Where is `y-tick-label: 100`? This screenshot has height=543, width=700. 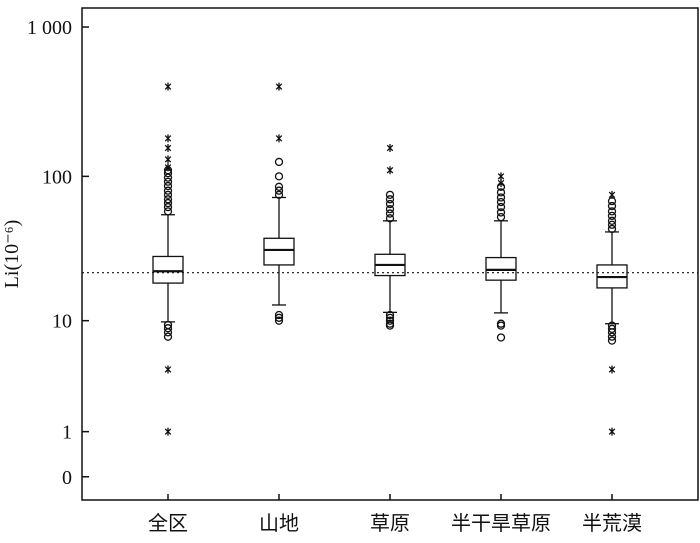 y-tick-label: 100 is located at coordinates (57, 177).